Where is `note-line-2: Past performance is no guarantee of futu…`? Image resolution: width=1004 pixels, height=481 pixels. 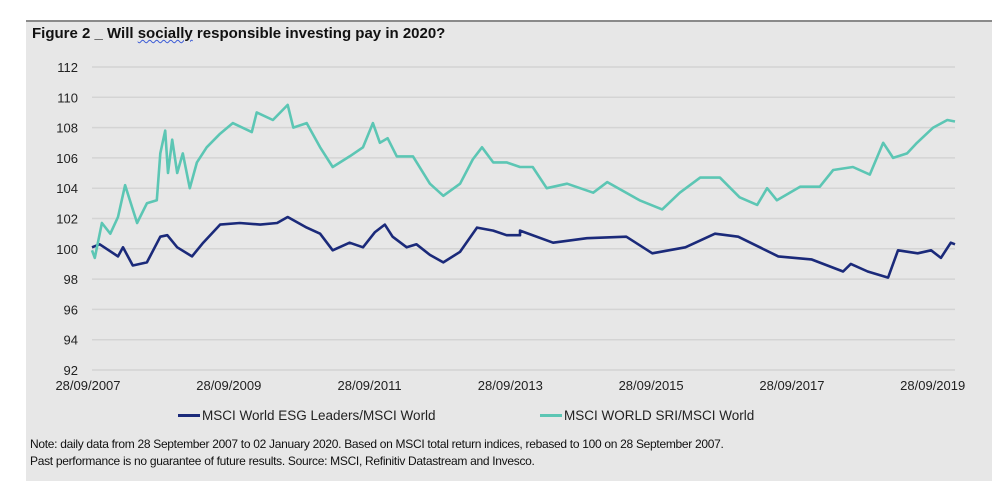 note-line-2: Past performance is no guarantee of futu… is located at coordinates (282, 461).